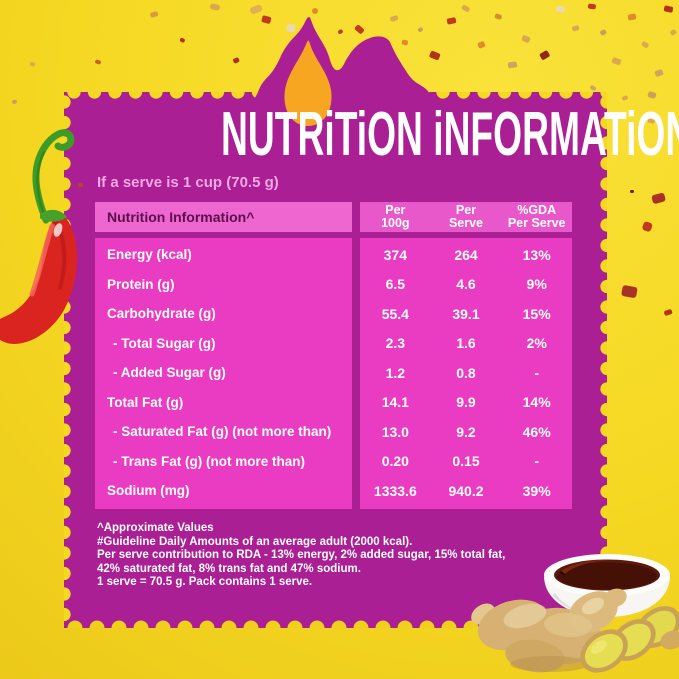 Image resolution: width=679 pixels, height=679 pixels. I want to click on table-row: 1333.6 940.2 39%, so click(462, 490).